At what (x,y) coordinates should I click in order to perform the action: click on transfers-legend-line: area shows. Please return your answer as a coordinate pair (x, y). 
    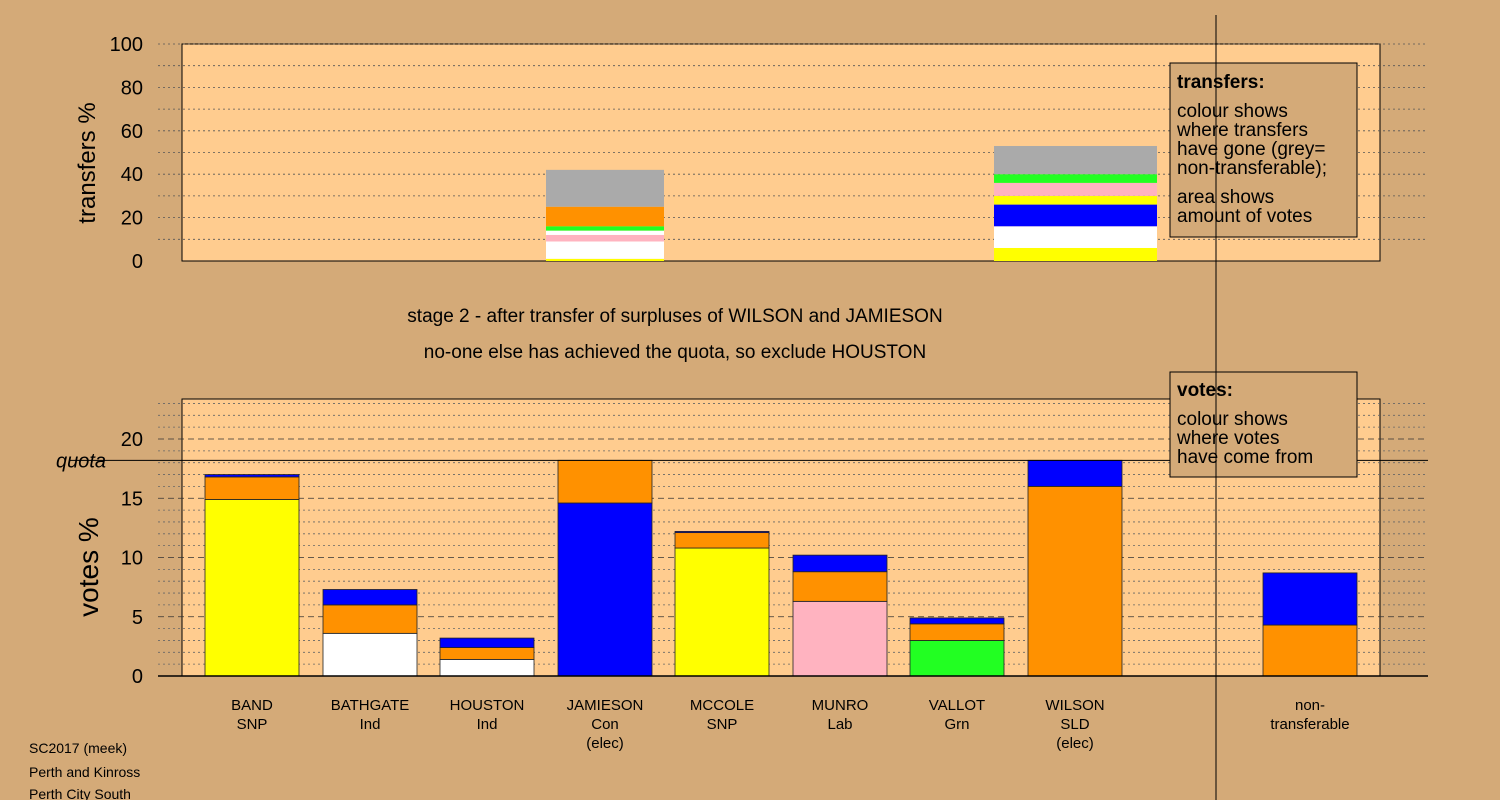
    Looking at the image, I should click on (1225, 197).